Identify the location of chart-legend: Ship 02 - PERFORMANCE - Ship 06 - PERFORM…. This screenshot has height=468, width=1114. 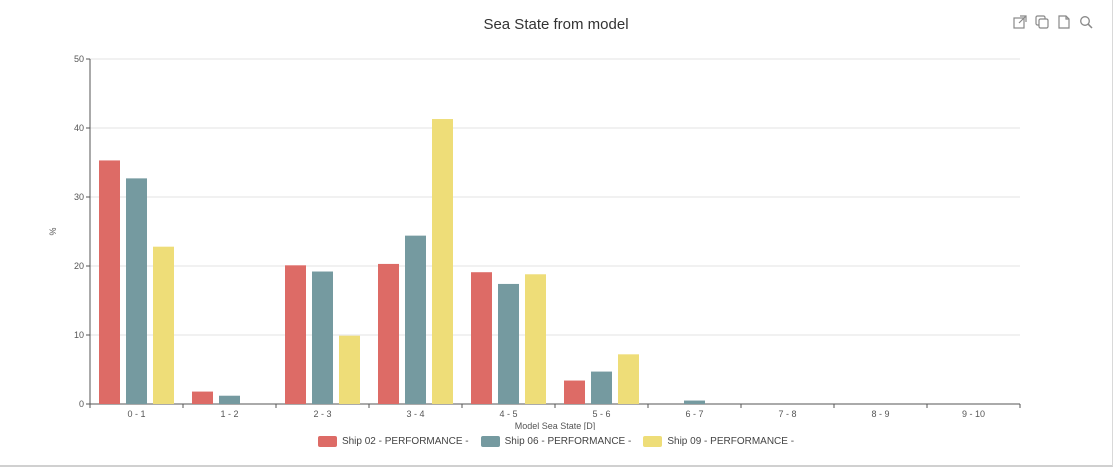
(556, 441).